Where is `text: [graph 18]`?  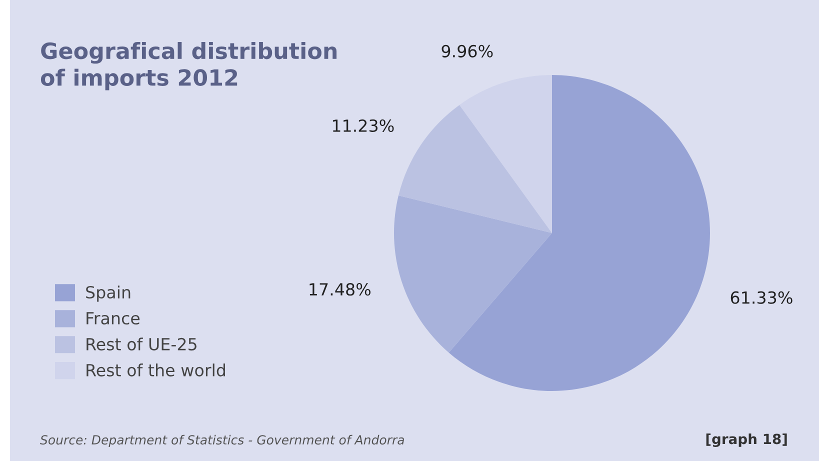 text: [graph 18] is located at coordinates (746, 440).